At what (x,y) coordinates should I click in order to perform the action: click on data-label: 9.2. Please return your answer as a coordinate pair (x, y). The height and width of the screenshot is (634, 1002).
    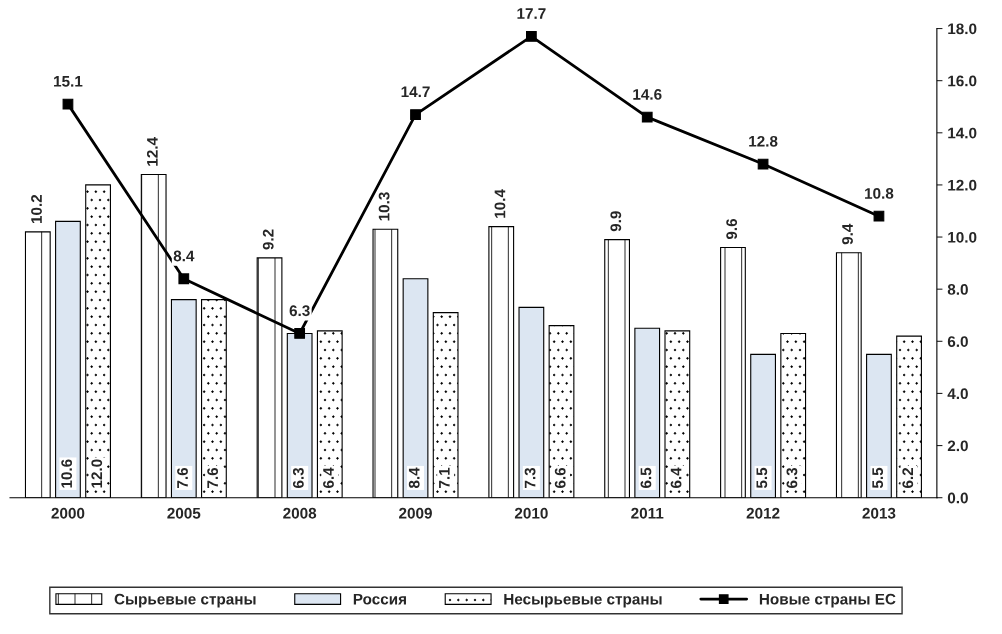
    Looking at the image, I should click on (268, 239).